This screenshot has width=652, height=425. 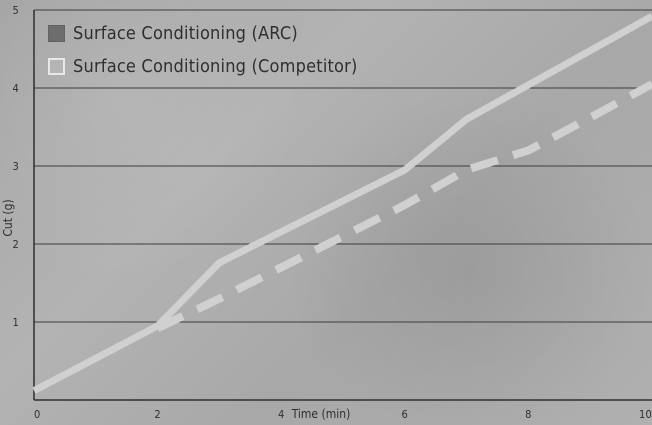 I want to click on legend-item-competitor: Surface Conditioning (Competitor), so click(x=203, y=66).